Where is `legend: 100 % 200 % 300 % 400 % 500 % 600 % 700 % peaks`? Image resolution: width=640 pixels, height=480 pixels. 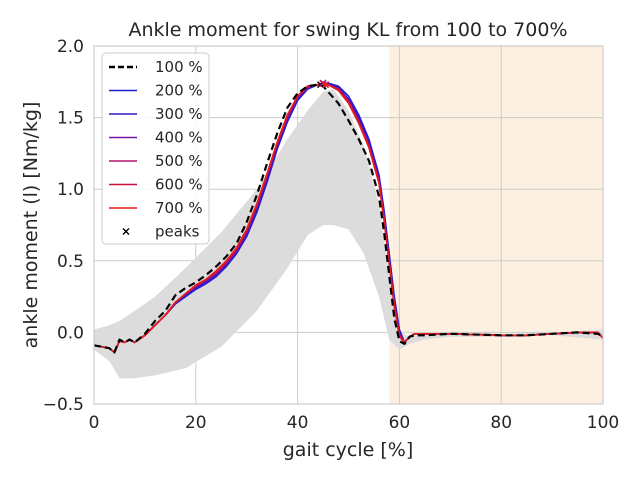
legend: 100 % 200 % 300 % 400 % 500 % 600 % 700 % peaks is located at coordinates (155, 148).